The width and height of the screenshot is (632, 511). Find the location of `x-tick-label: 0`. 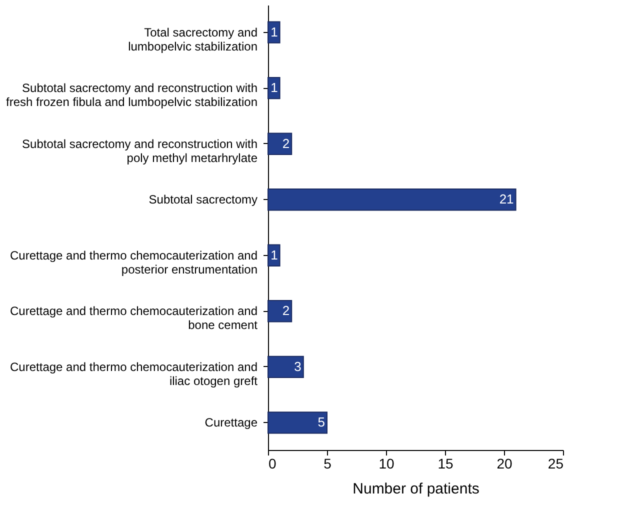

x-tick-label: 0 is located at coordinates (272, 464).